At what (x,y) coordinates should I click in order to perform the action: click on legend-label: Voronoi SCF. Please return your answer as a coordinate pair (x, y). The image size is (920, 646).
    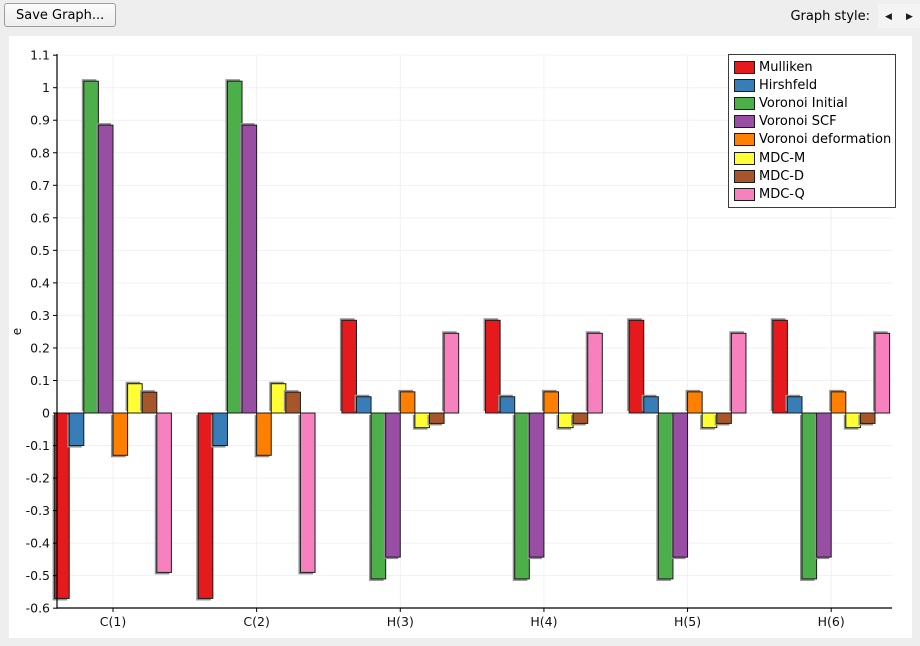
    Looking at the image, I should click on (798, 122).